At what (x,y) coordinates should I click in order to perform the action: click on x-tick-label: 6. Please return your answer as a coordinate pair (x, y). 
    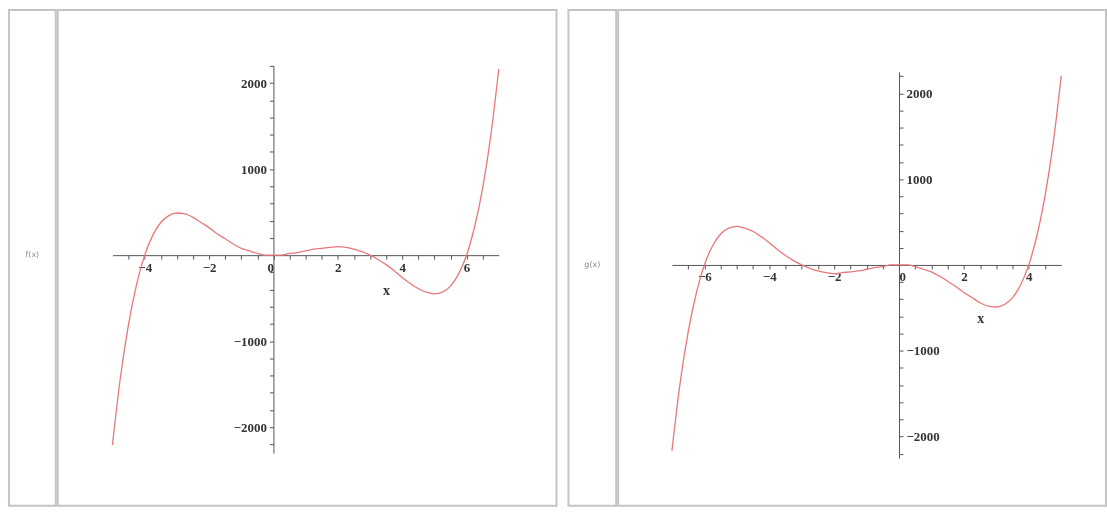
    Looking at the image, I should click on (467, 267).